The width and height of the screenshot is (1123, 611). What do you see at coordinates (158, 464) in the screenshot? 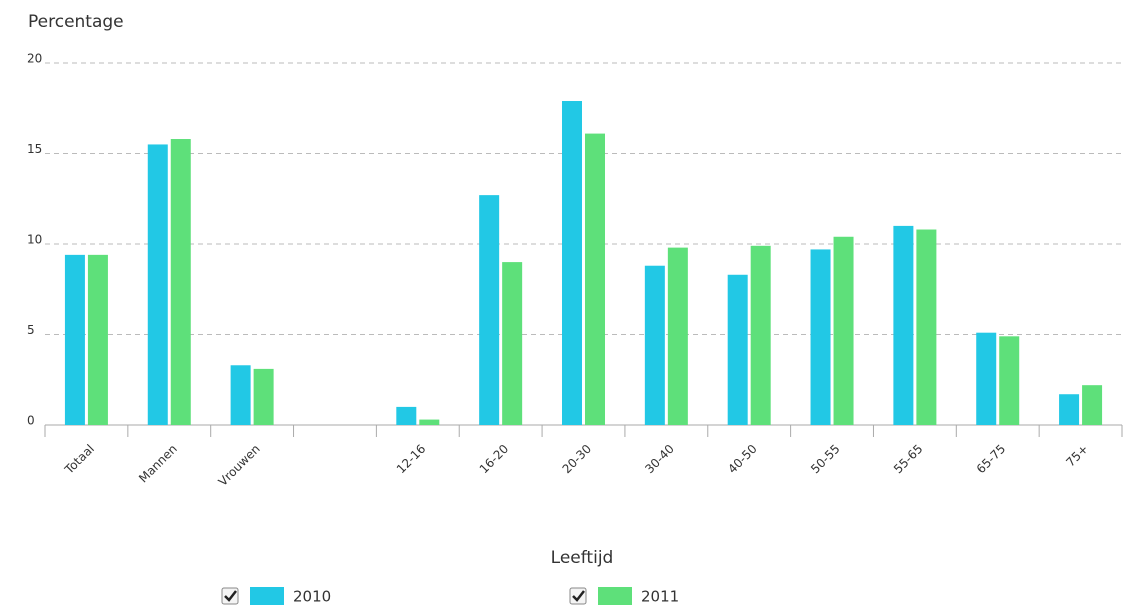
I see `x-tick-label: Mannen` at bounding box center [158, 464].